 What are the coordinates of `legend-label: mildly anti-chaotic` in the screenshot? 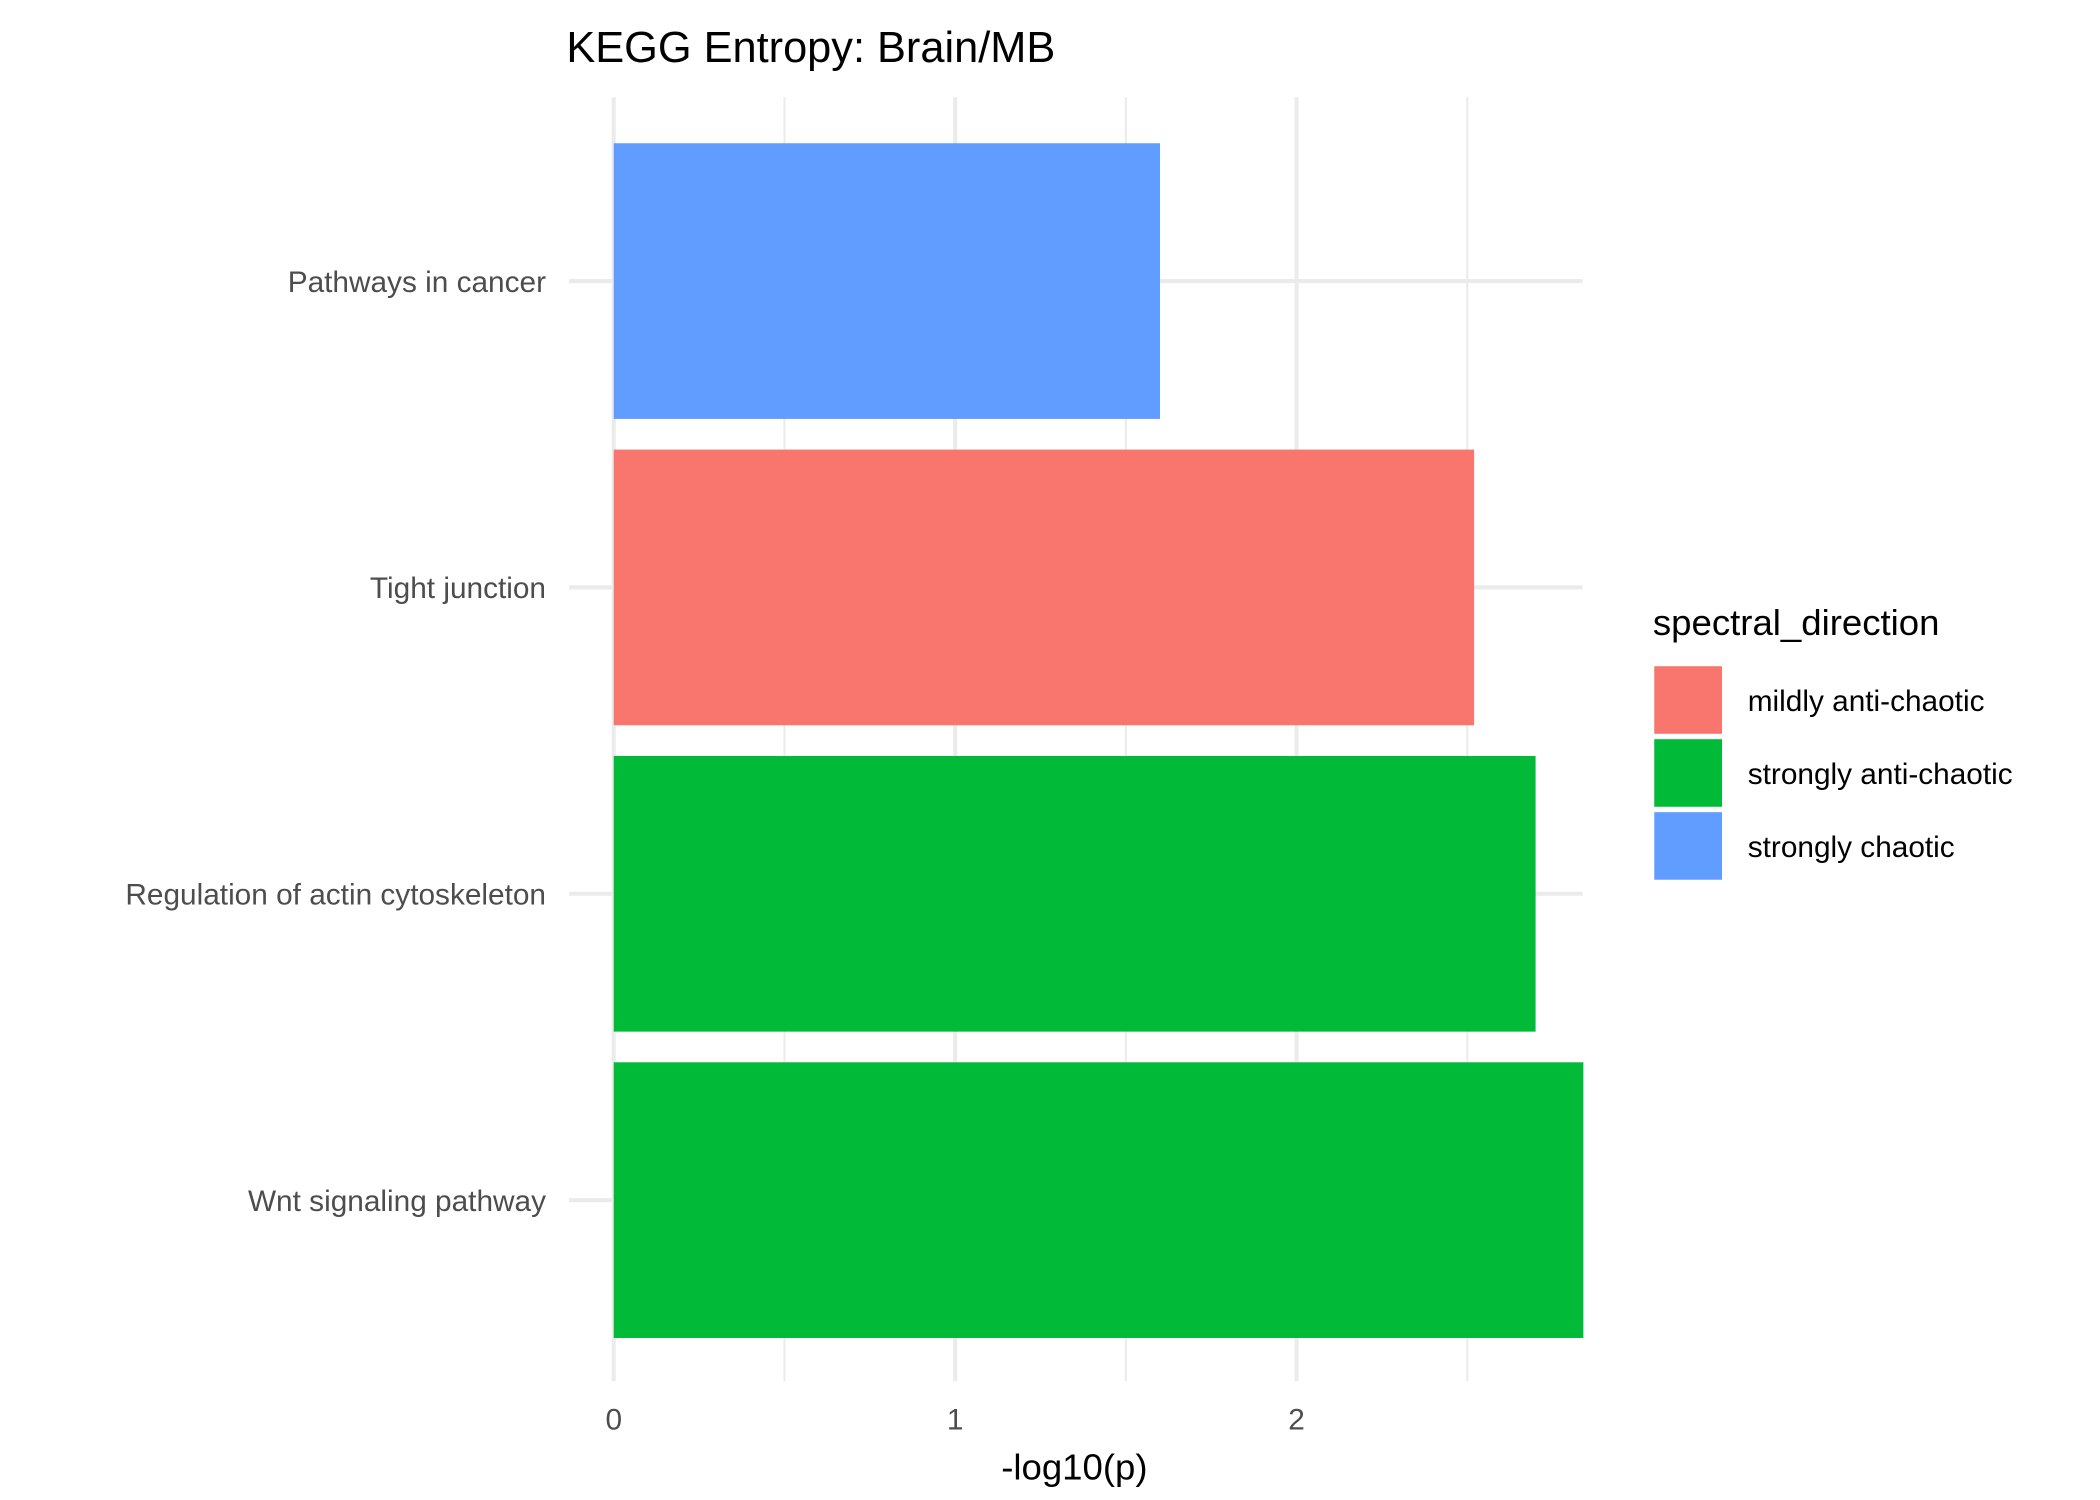 It's located at (1866, 701).